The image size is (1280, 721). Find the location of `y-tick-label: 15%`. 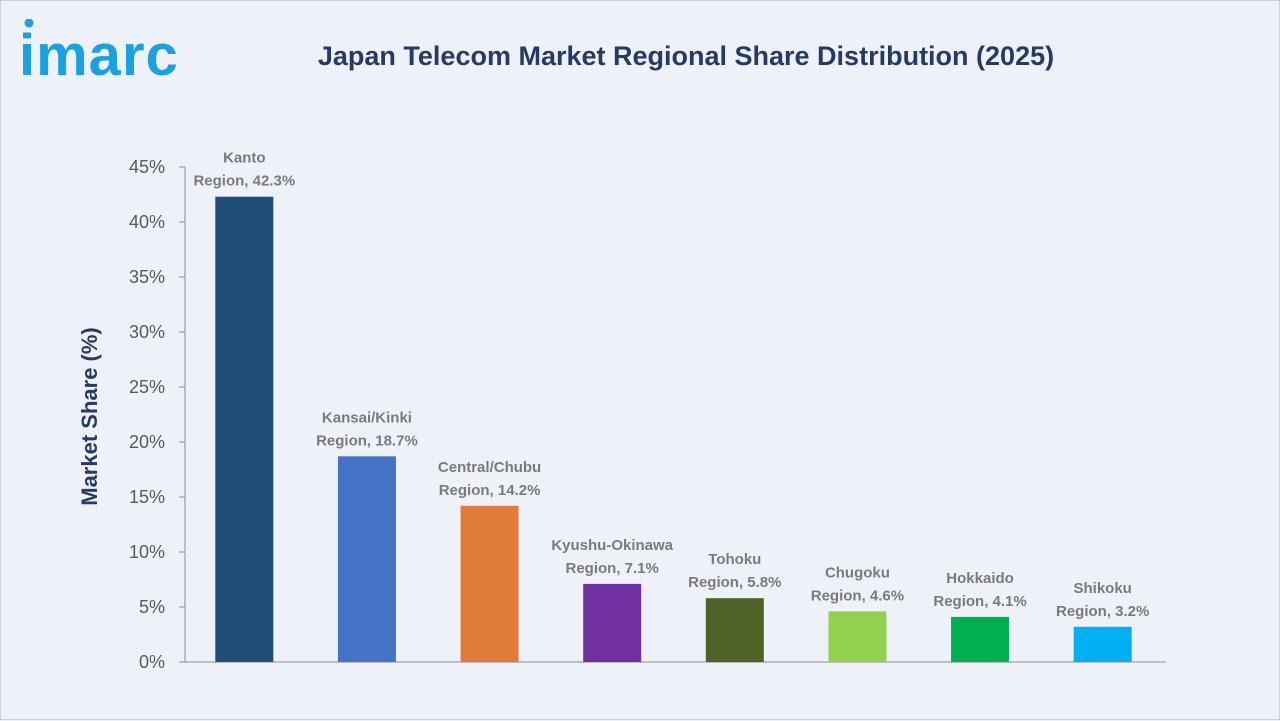

y-tick-label: 15% is located at coordinates (147, 497).